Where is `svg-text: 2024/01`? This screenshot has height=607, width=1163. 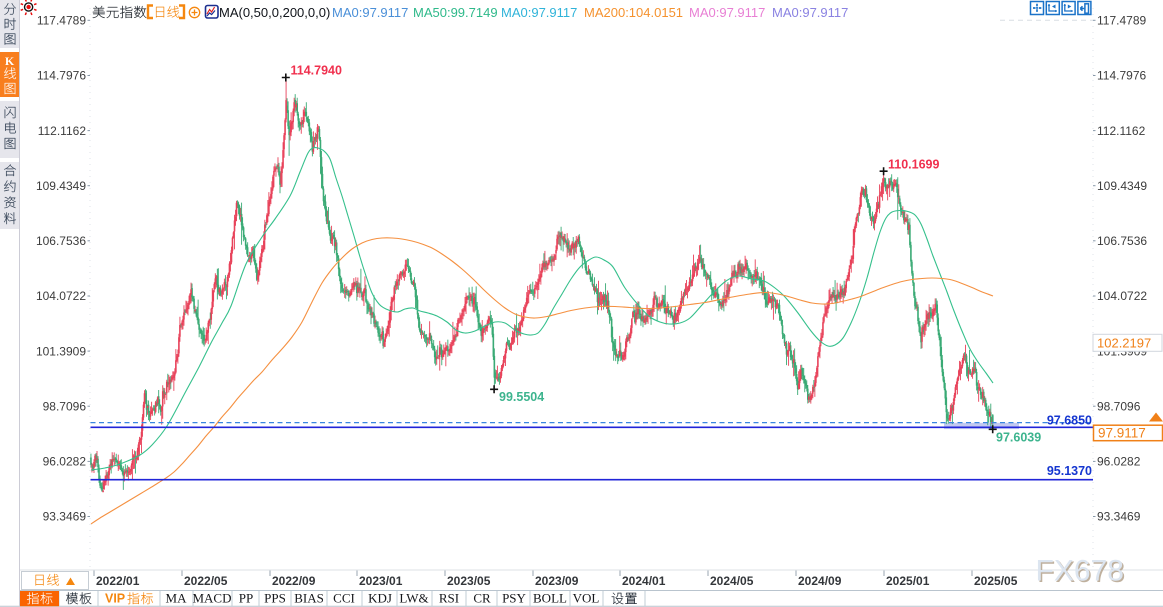 svg-text: 2024/01 is located at coordinates (644, 581).